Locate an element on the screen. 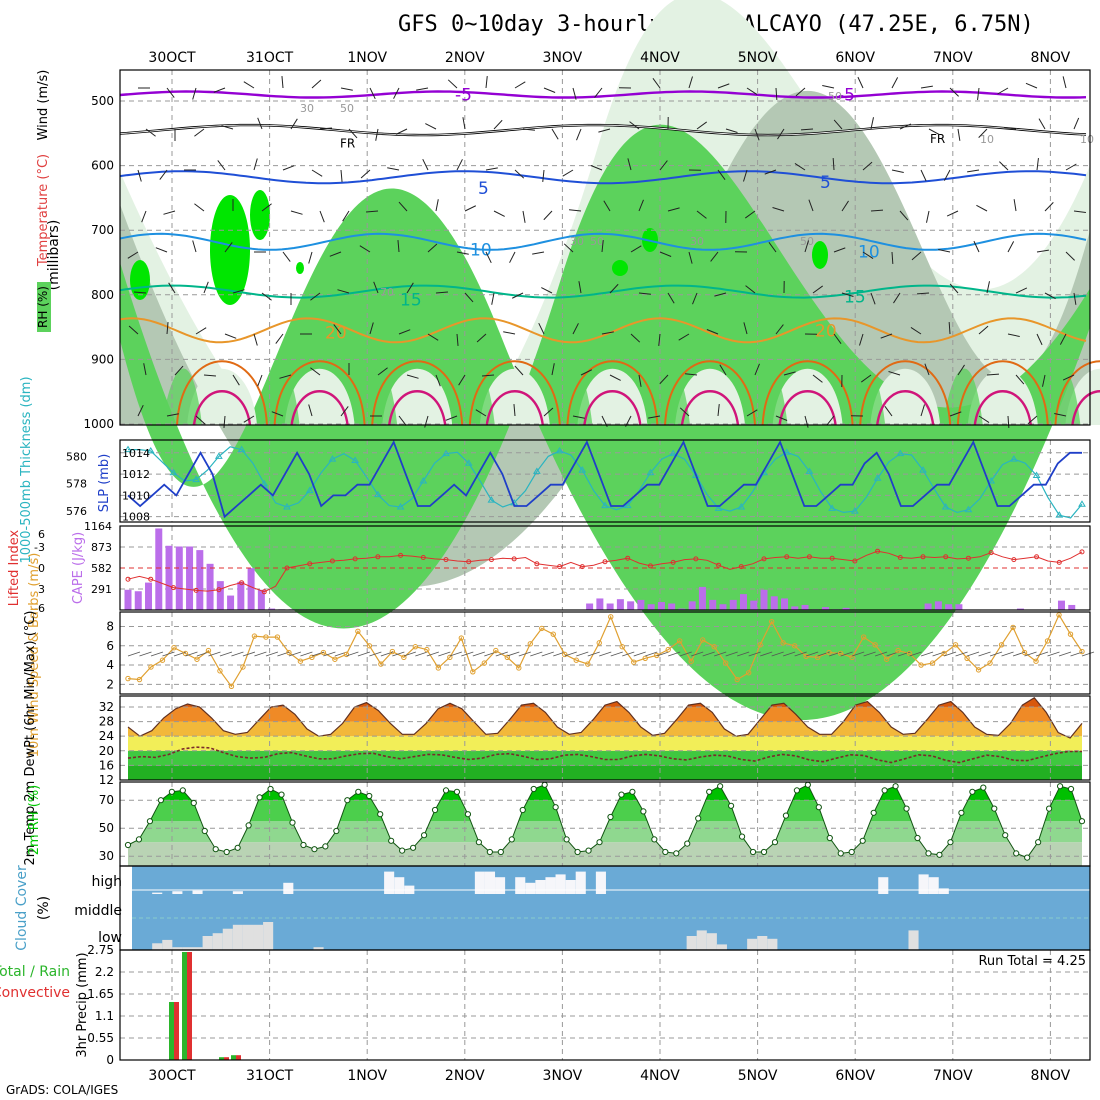 The image size is (1100, 1100). temp-line is located at coordinates (605, 718).